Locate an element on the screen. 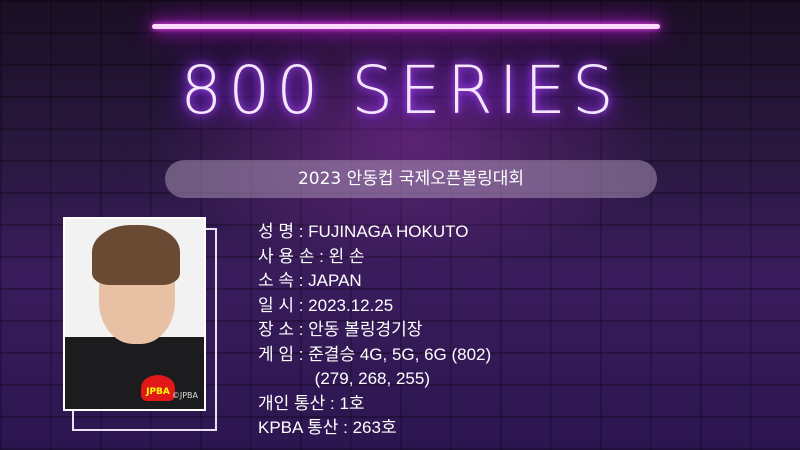  info-affiliation: 소 속 : JAPAN is located at coordinates (310, 280).